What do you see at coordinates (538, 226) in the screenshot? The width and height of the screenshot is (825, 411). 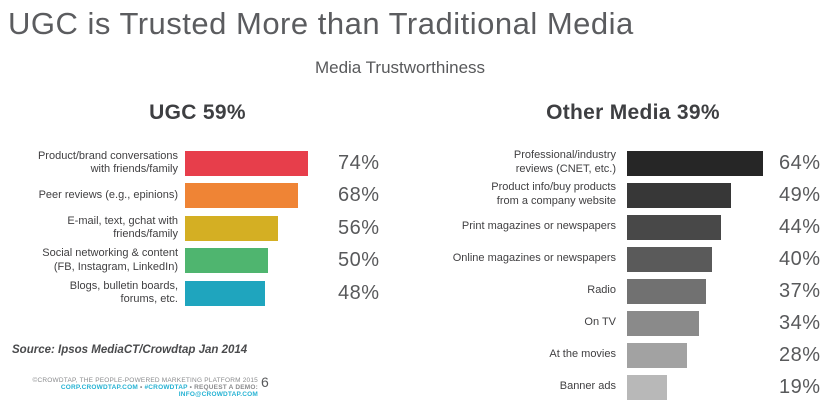 I see `category-label: Print magazines or newspapers` at bounding box center [538, 226].